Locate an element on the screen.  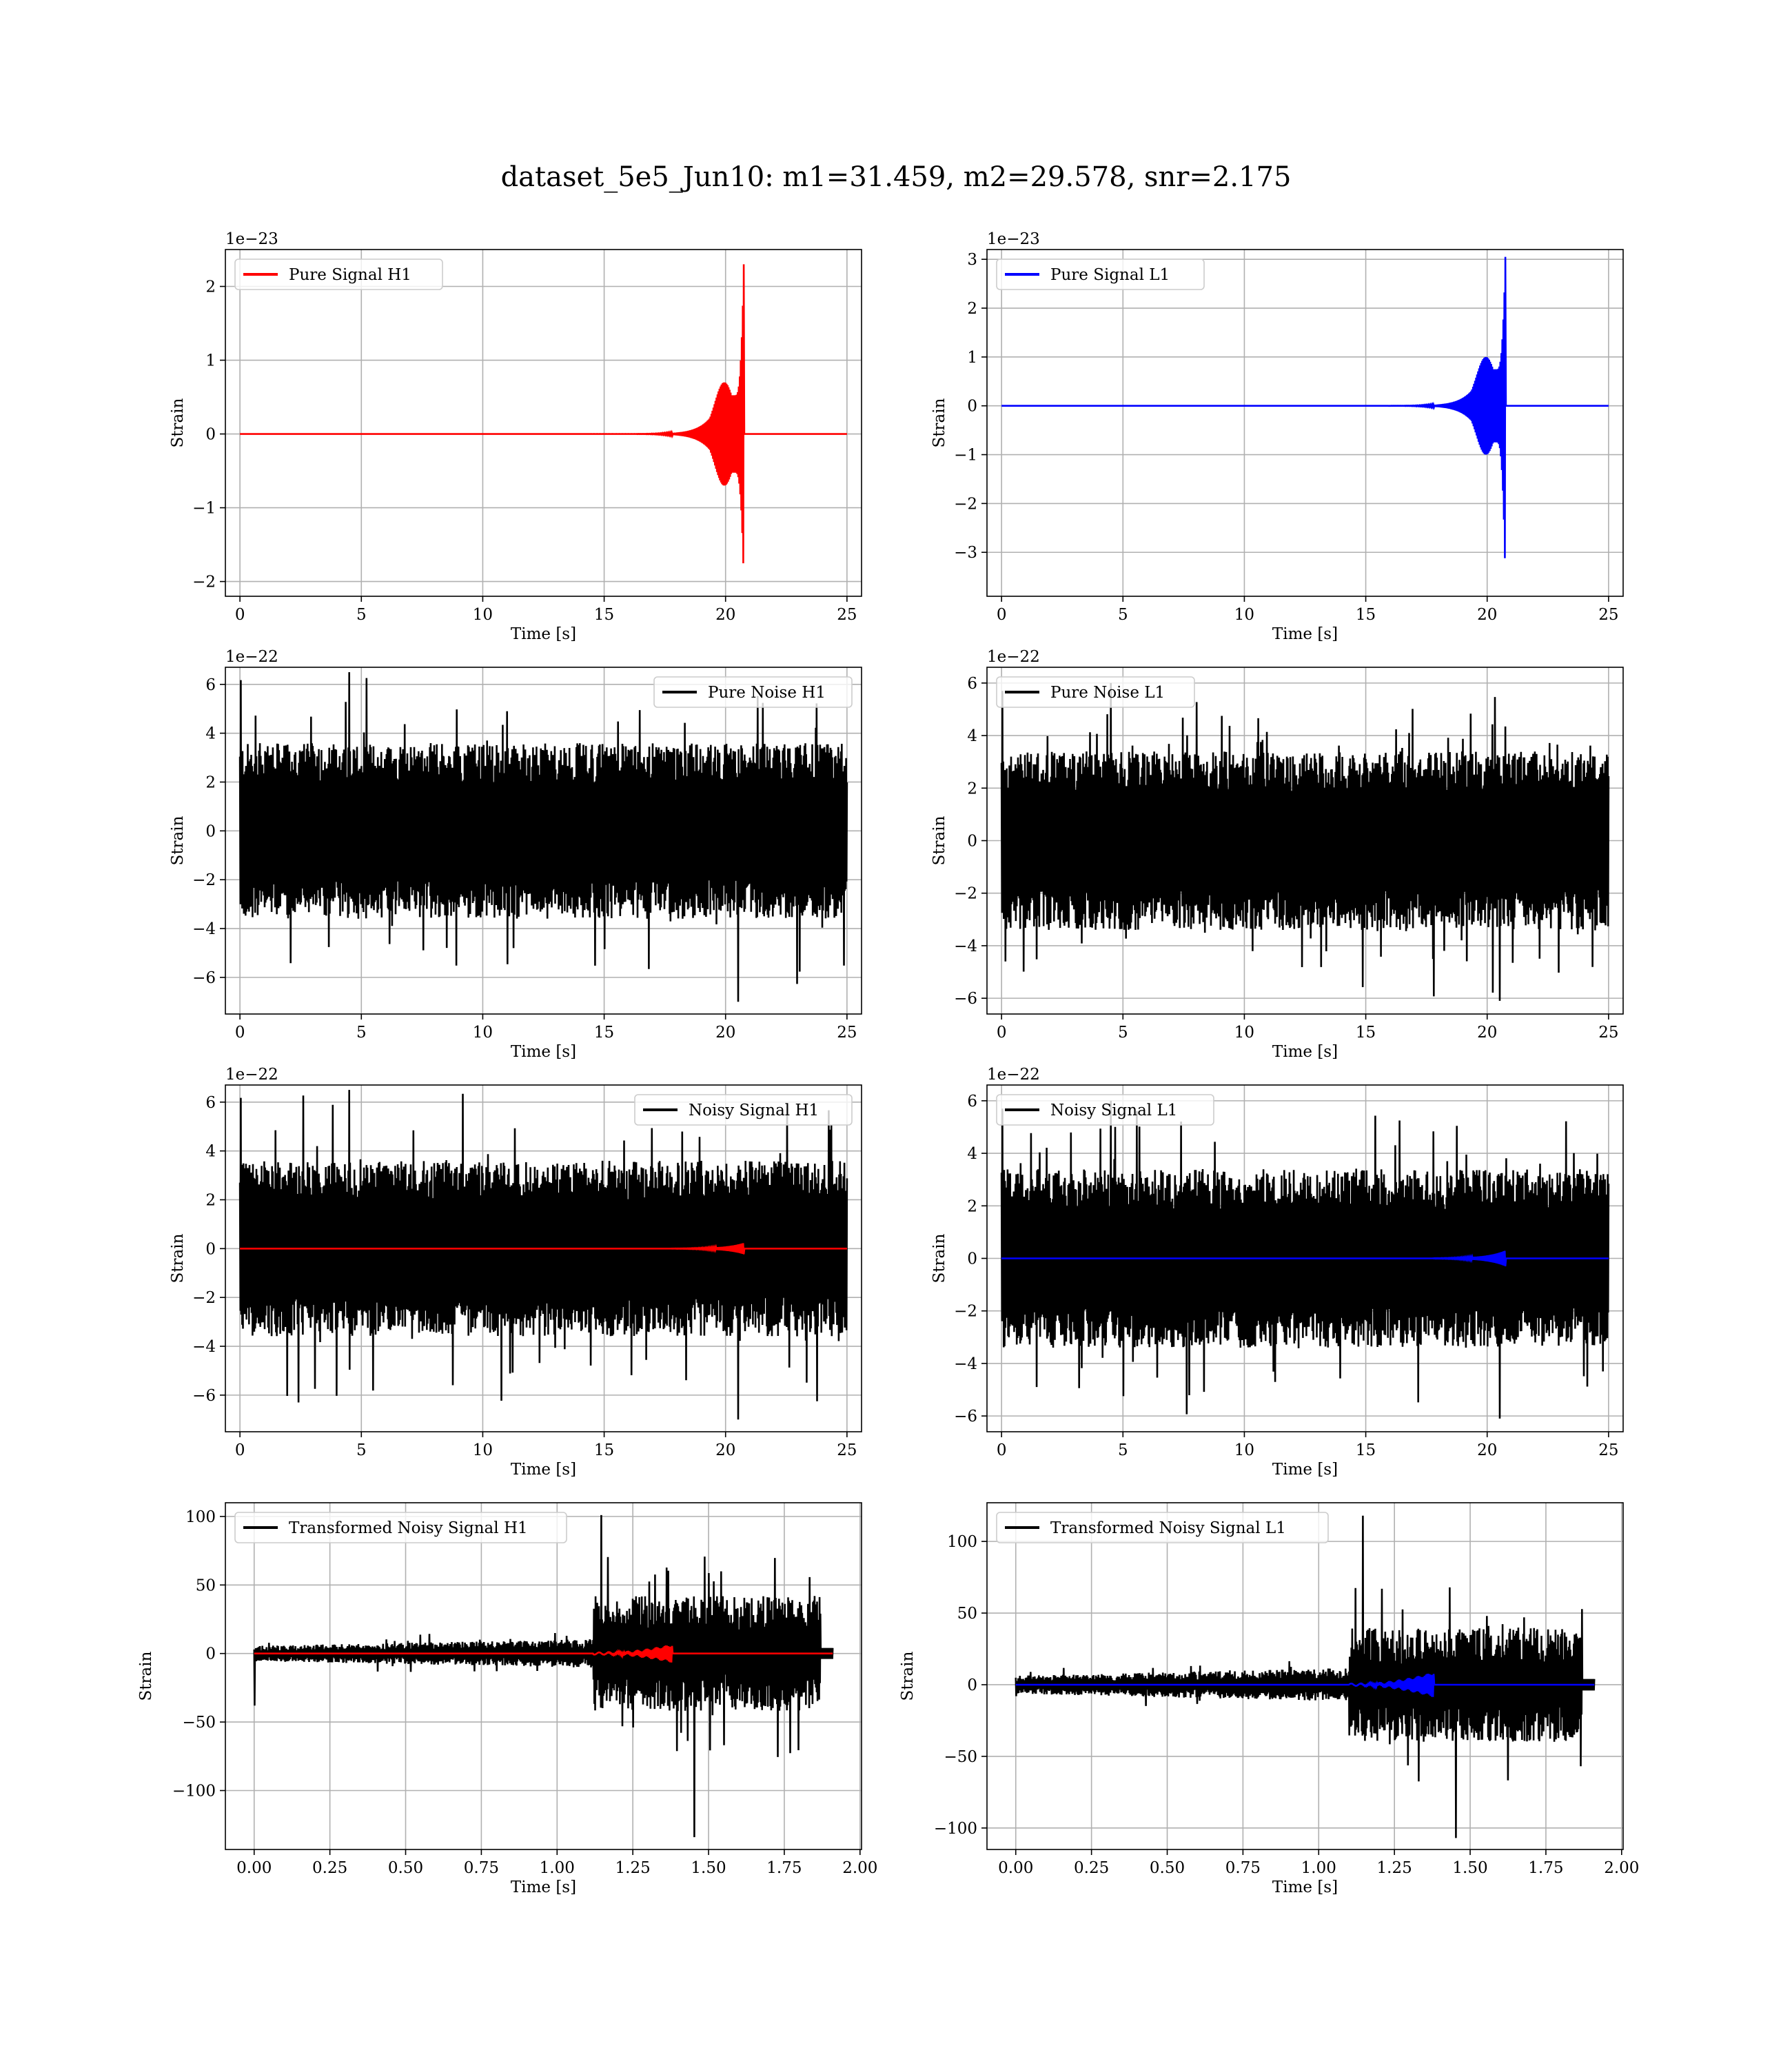
x-tick-label: 1.50 is located at coordinates (708, 1868).